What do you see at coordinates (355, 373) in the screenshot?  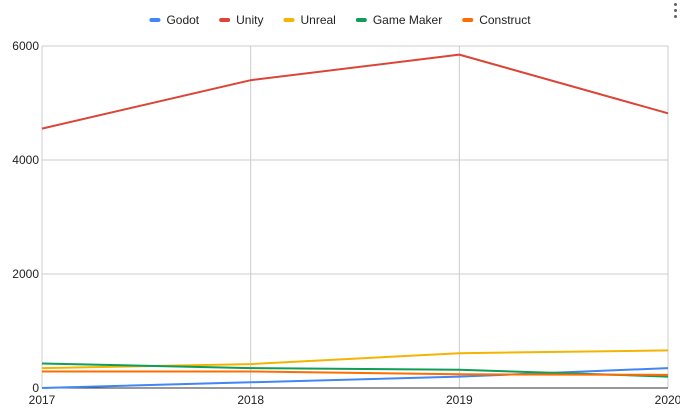 I see `series-line-construct` at bounding box center [355, 373].